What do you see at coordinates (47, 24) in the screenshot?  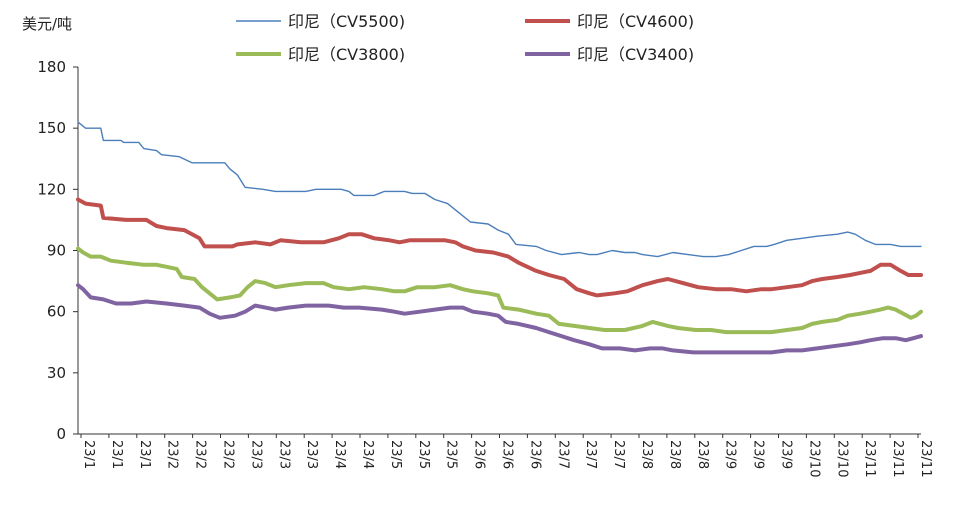 I see `y-axis-unit-label: 美元/吨` at bounding box center [47, 24].